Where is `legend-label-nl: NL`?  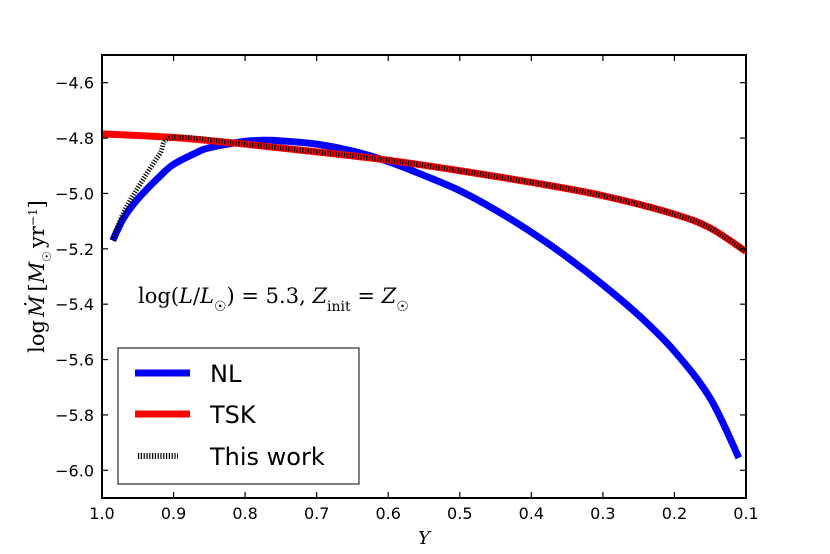
legend-label-nl: NL is located at coordinates (226, 374).